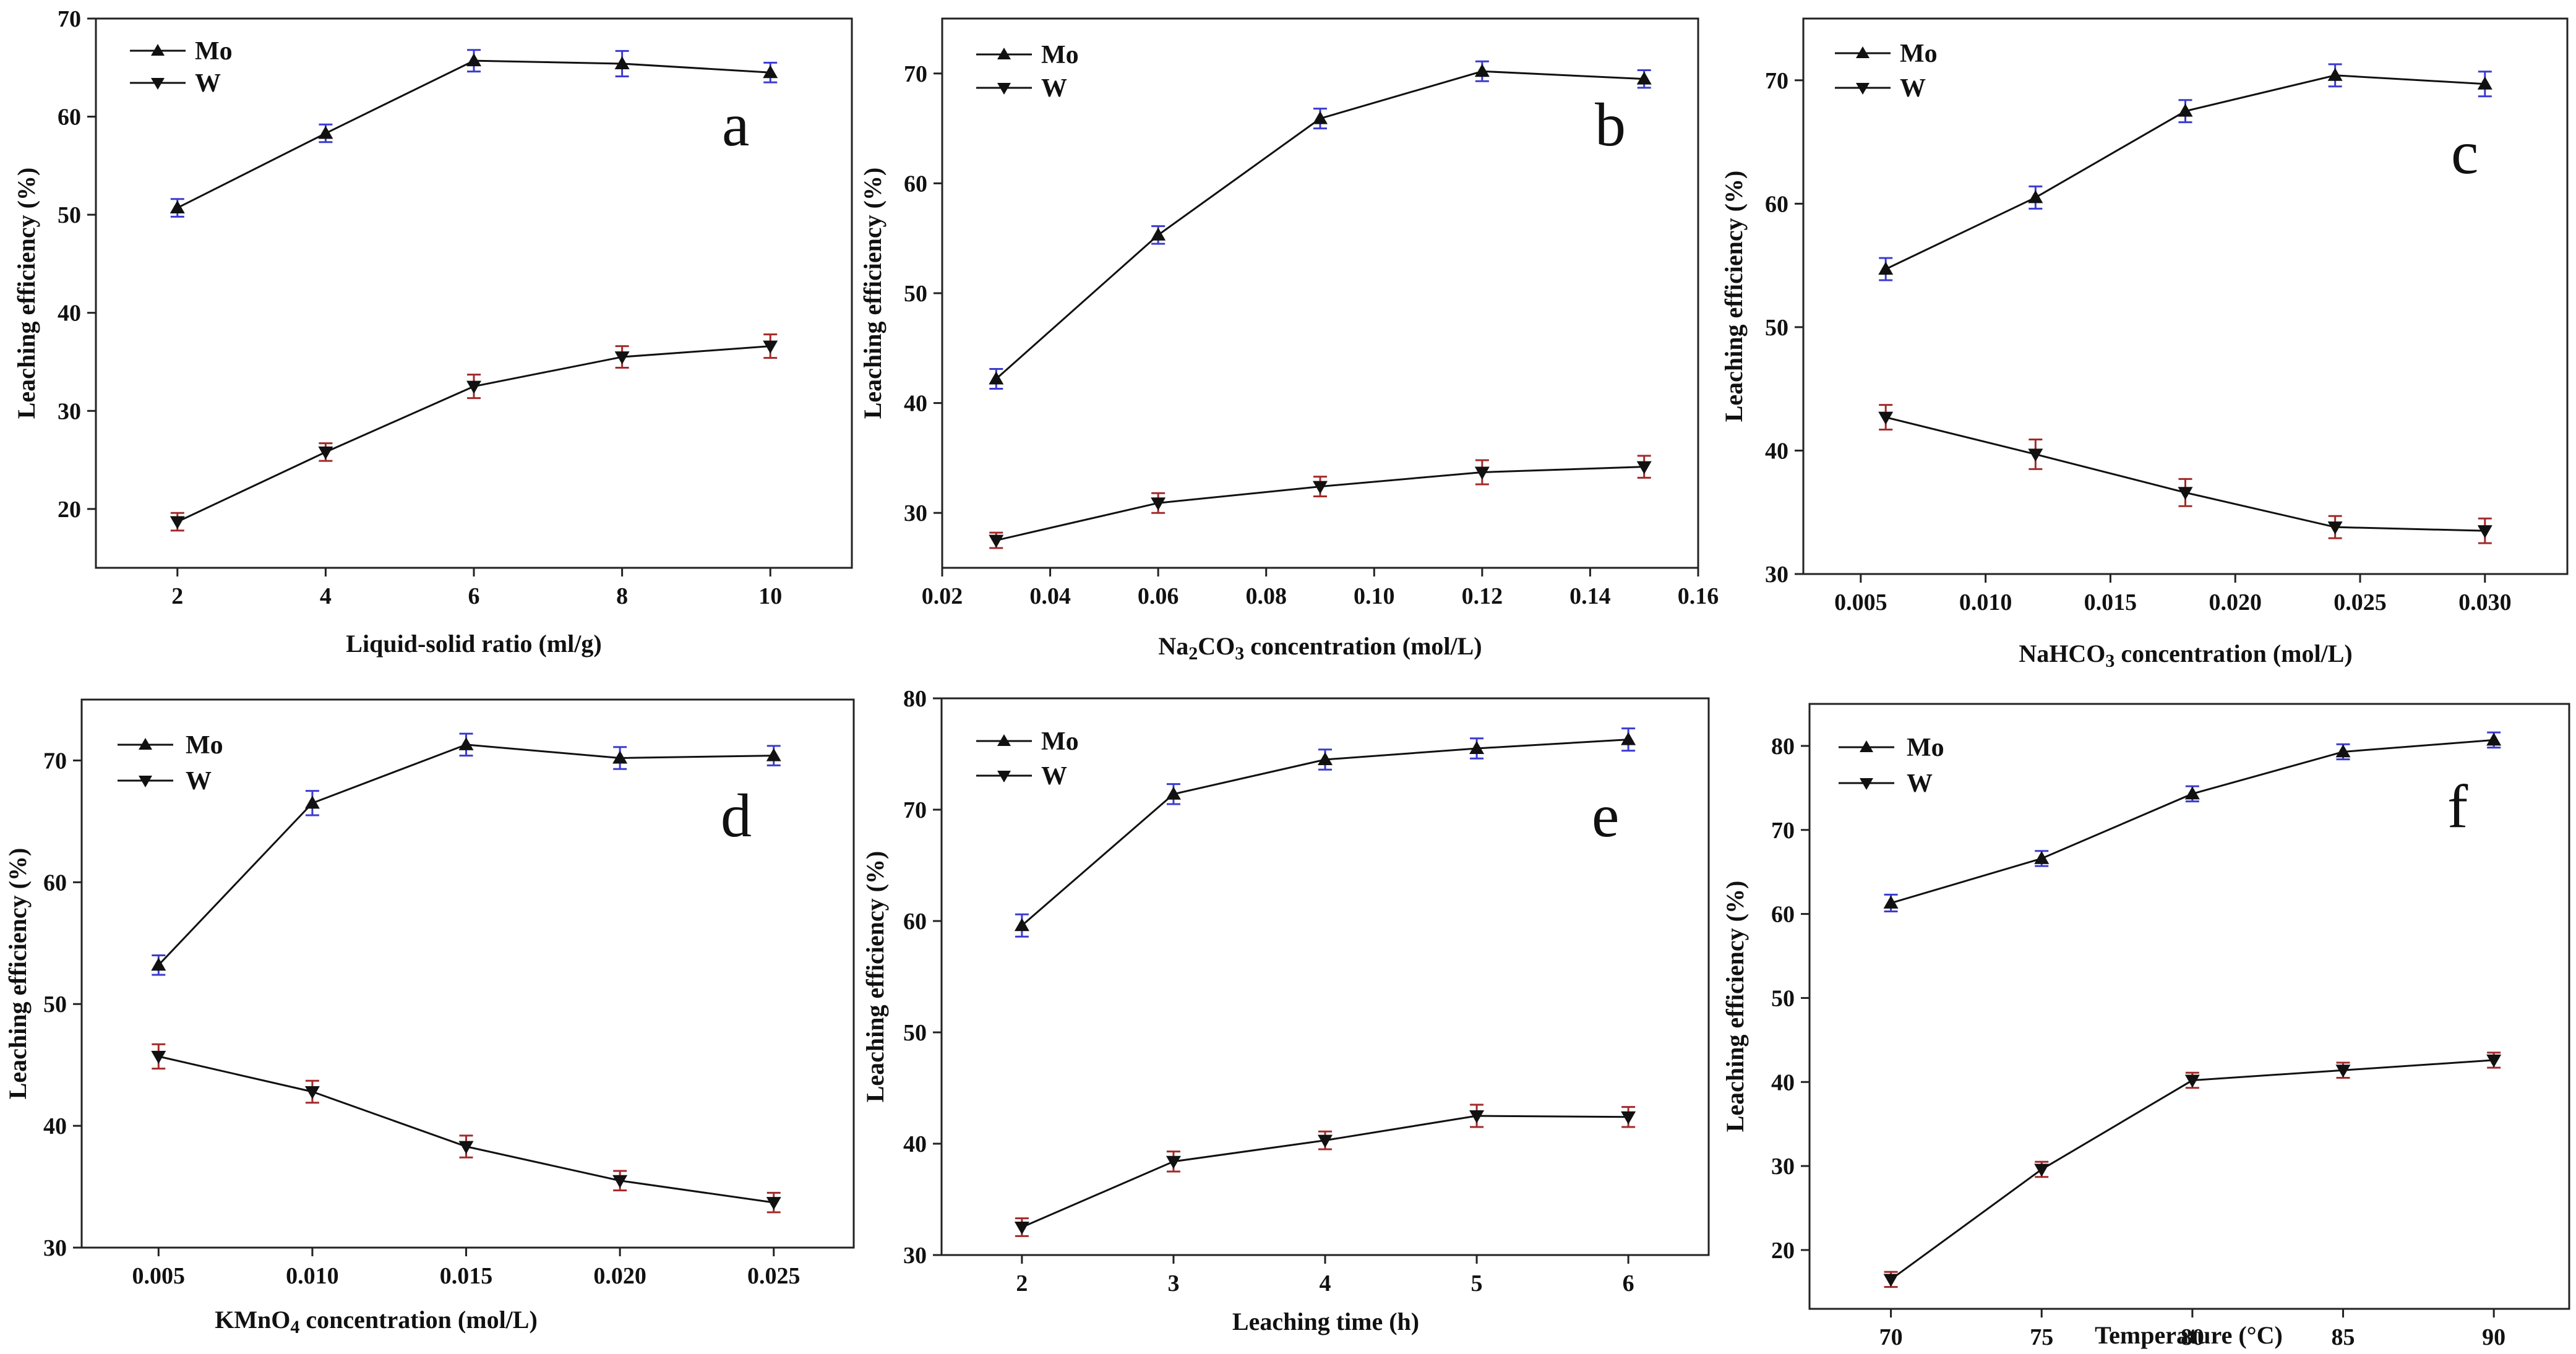  I want to click on y-tick-label: 80, so click(1783, 747).